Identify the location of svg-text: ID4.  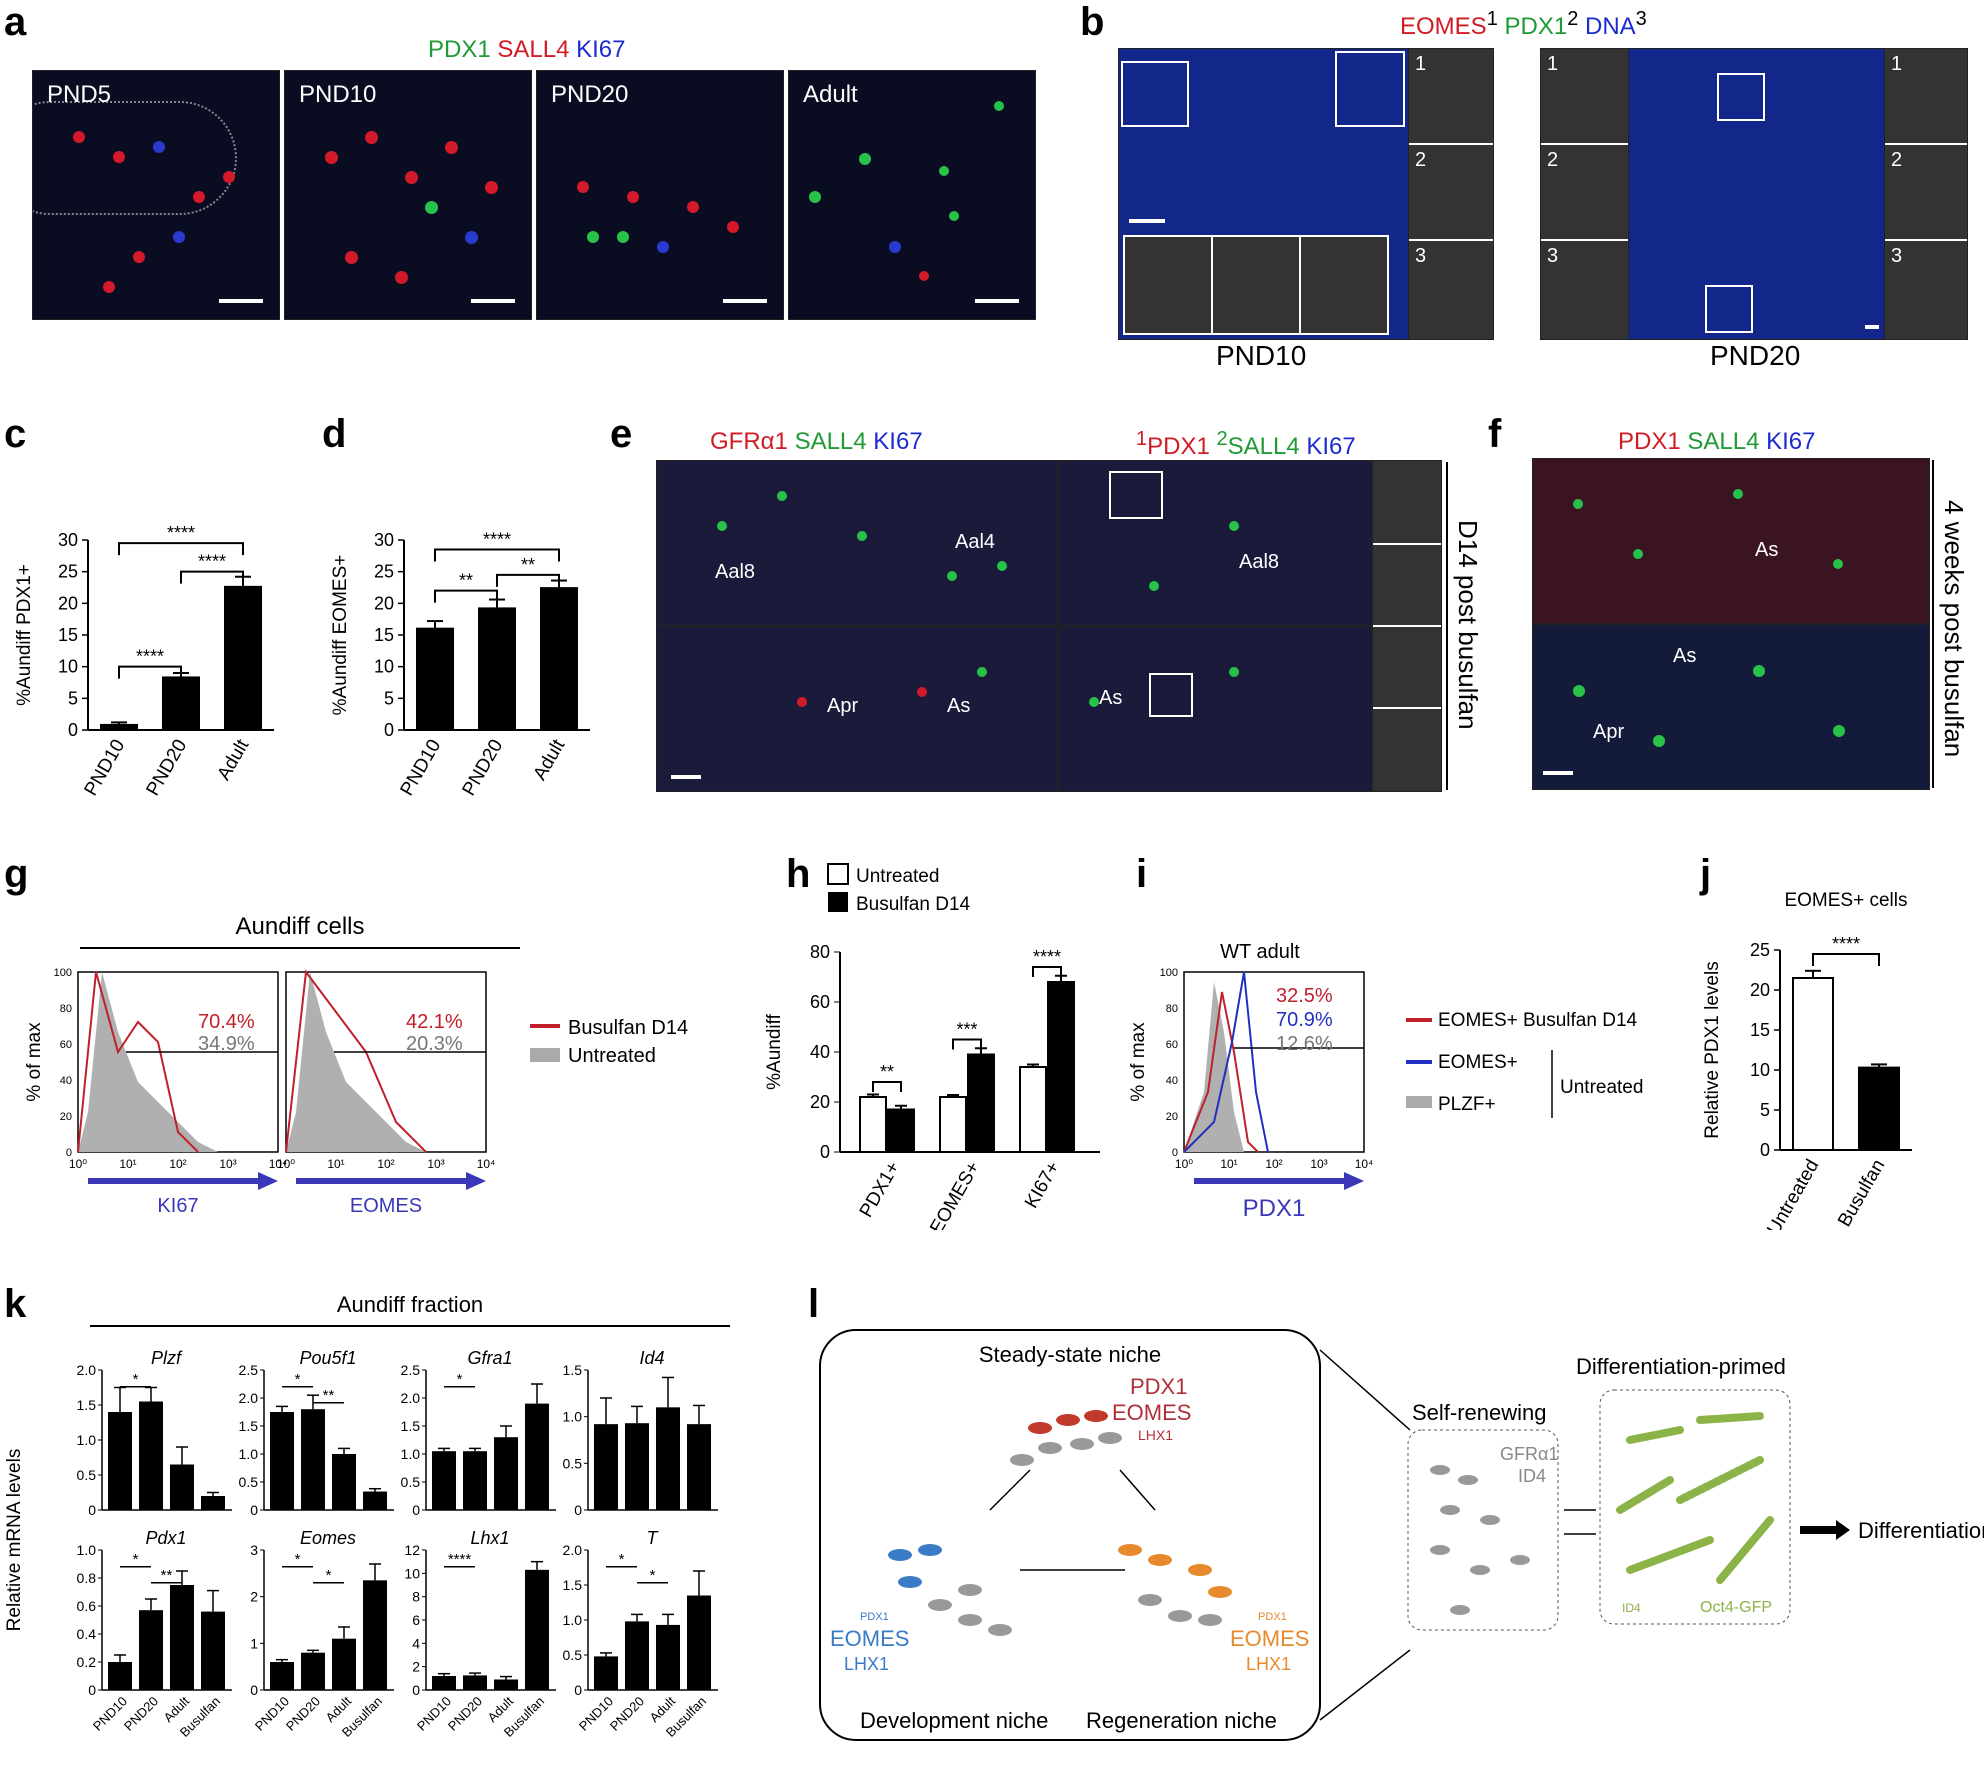
(1631, 1608).